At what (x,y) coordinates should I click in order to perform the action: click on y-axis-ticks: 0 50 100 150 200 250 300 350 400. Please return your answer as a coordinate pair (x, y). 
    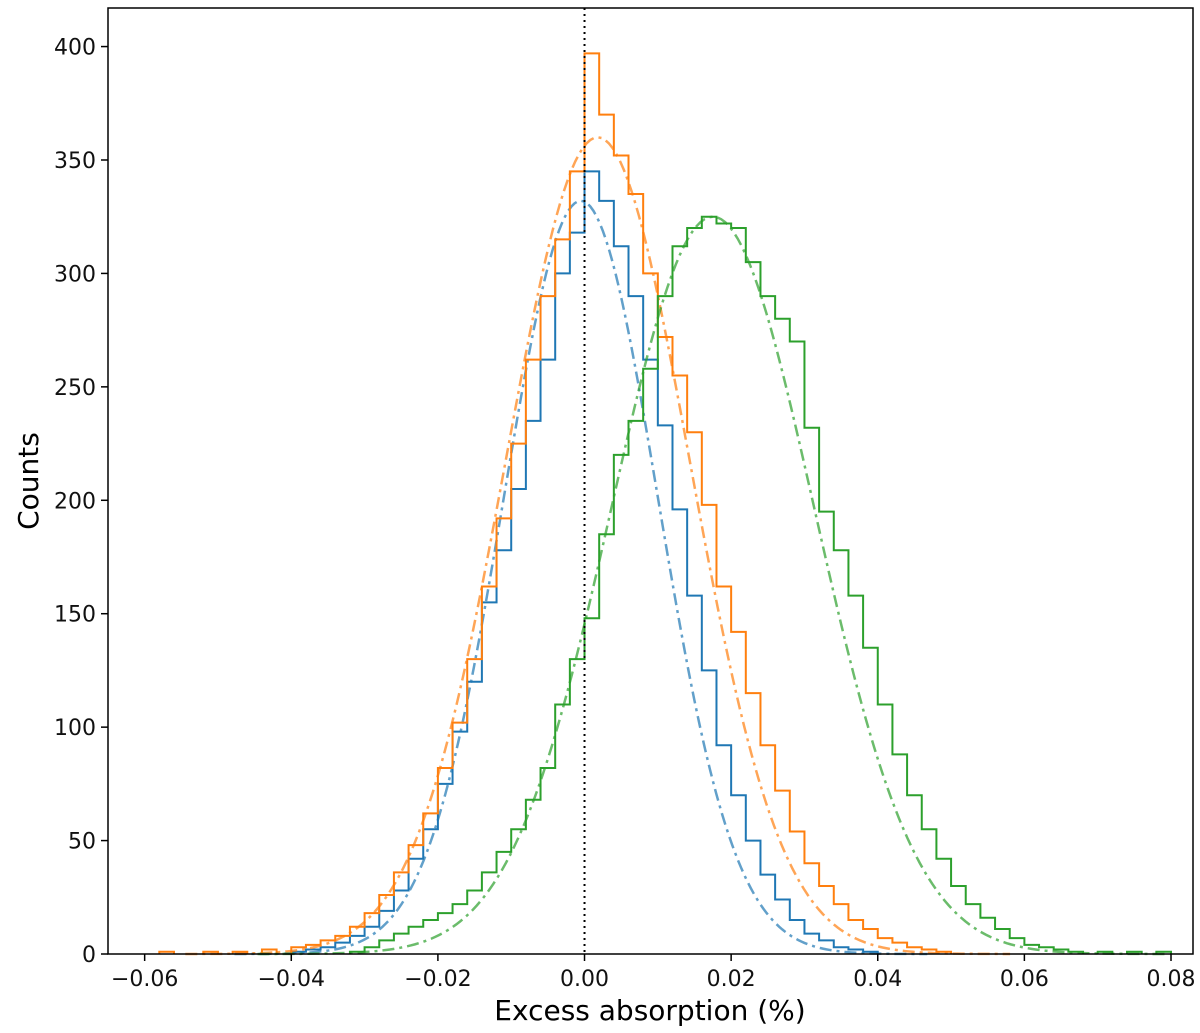
    Looking at the image, I should click on (81, 502).